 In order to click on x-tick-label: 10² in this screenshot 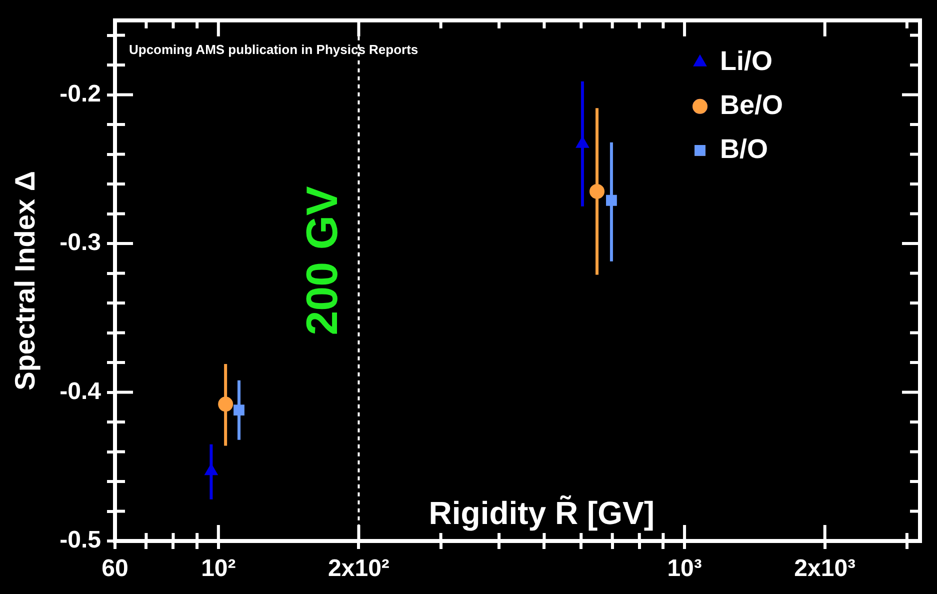, I will do `click(218, 568)`.